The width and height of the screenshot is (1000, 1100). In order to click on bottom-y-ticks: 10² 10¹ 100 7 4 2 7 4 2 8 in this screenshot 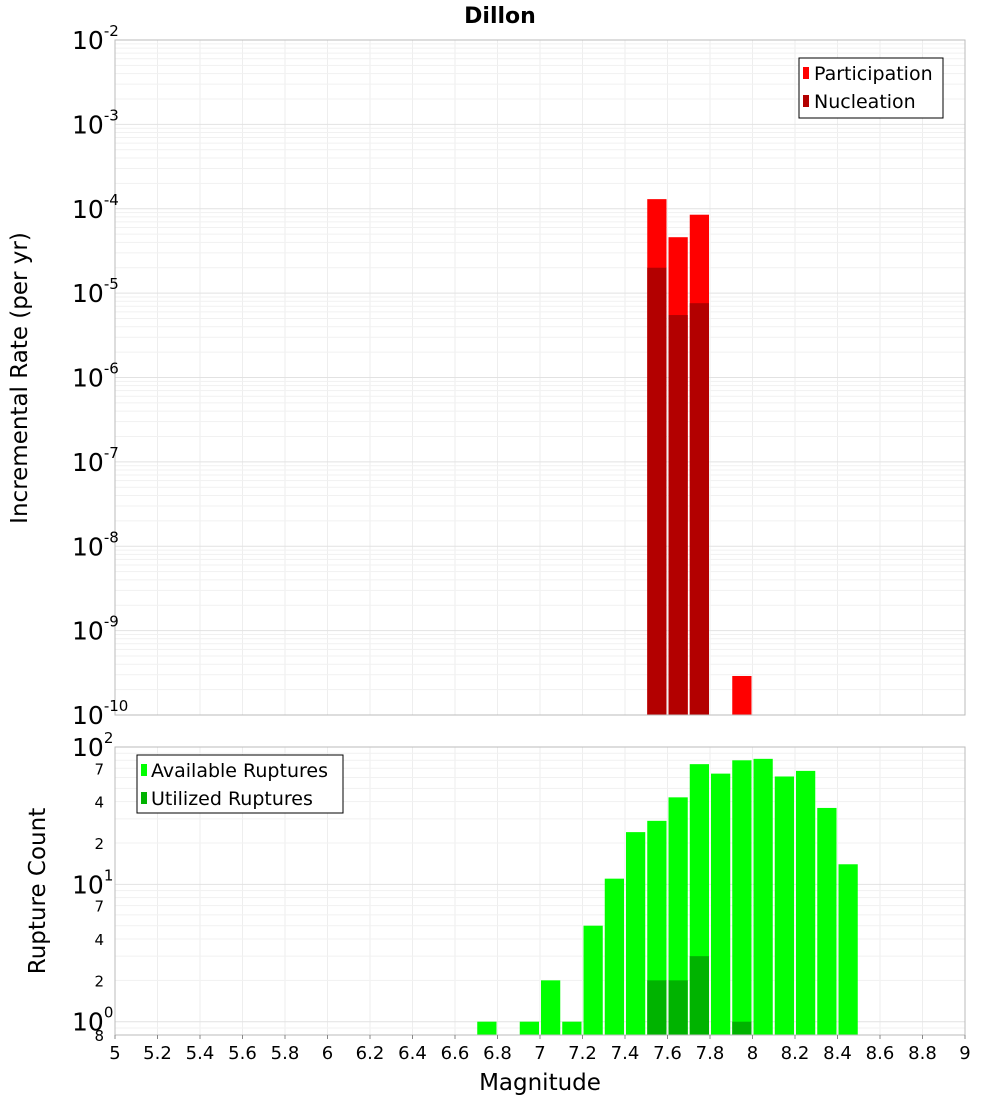, I will do `click(92, 887)`.